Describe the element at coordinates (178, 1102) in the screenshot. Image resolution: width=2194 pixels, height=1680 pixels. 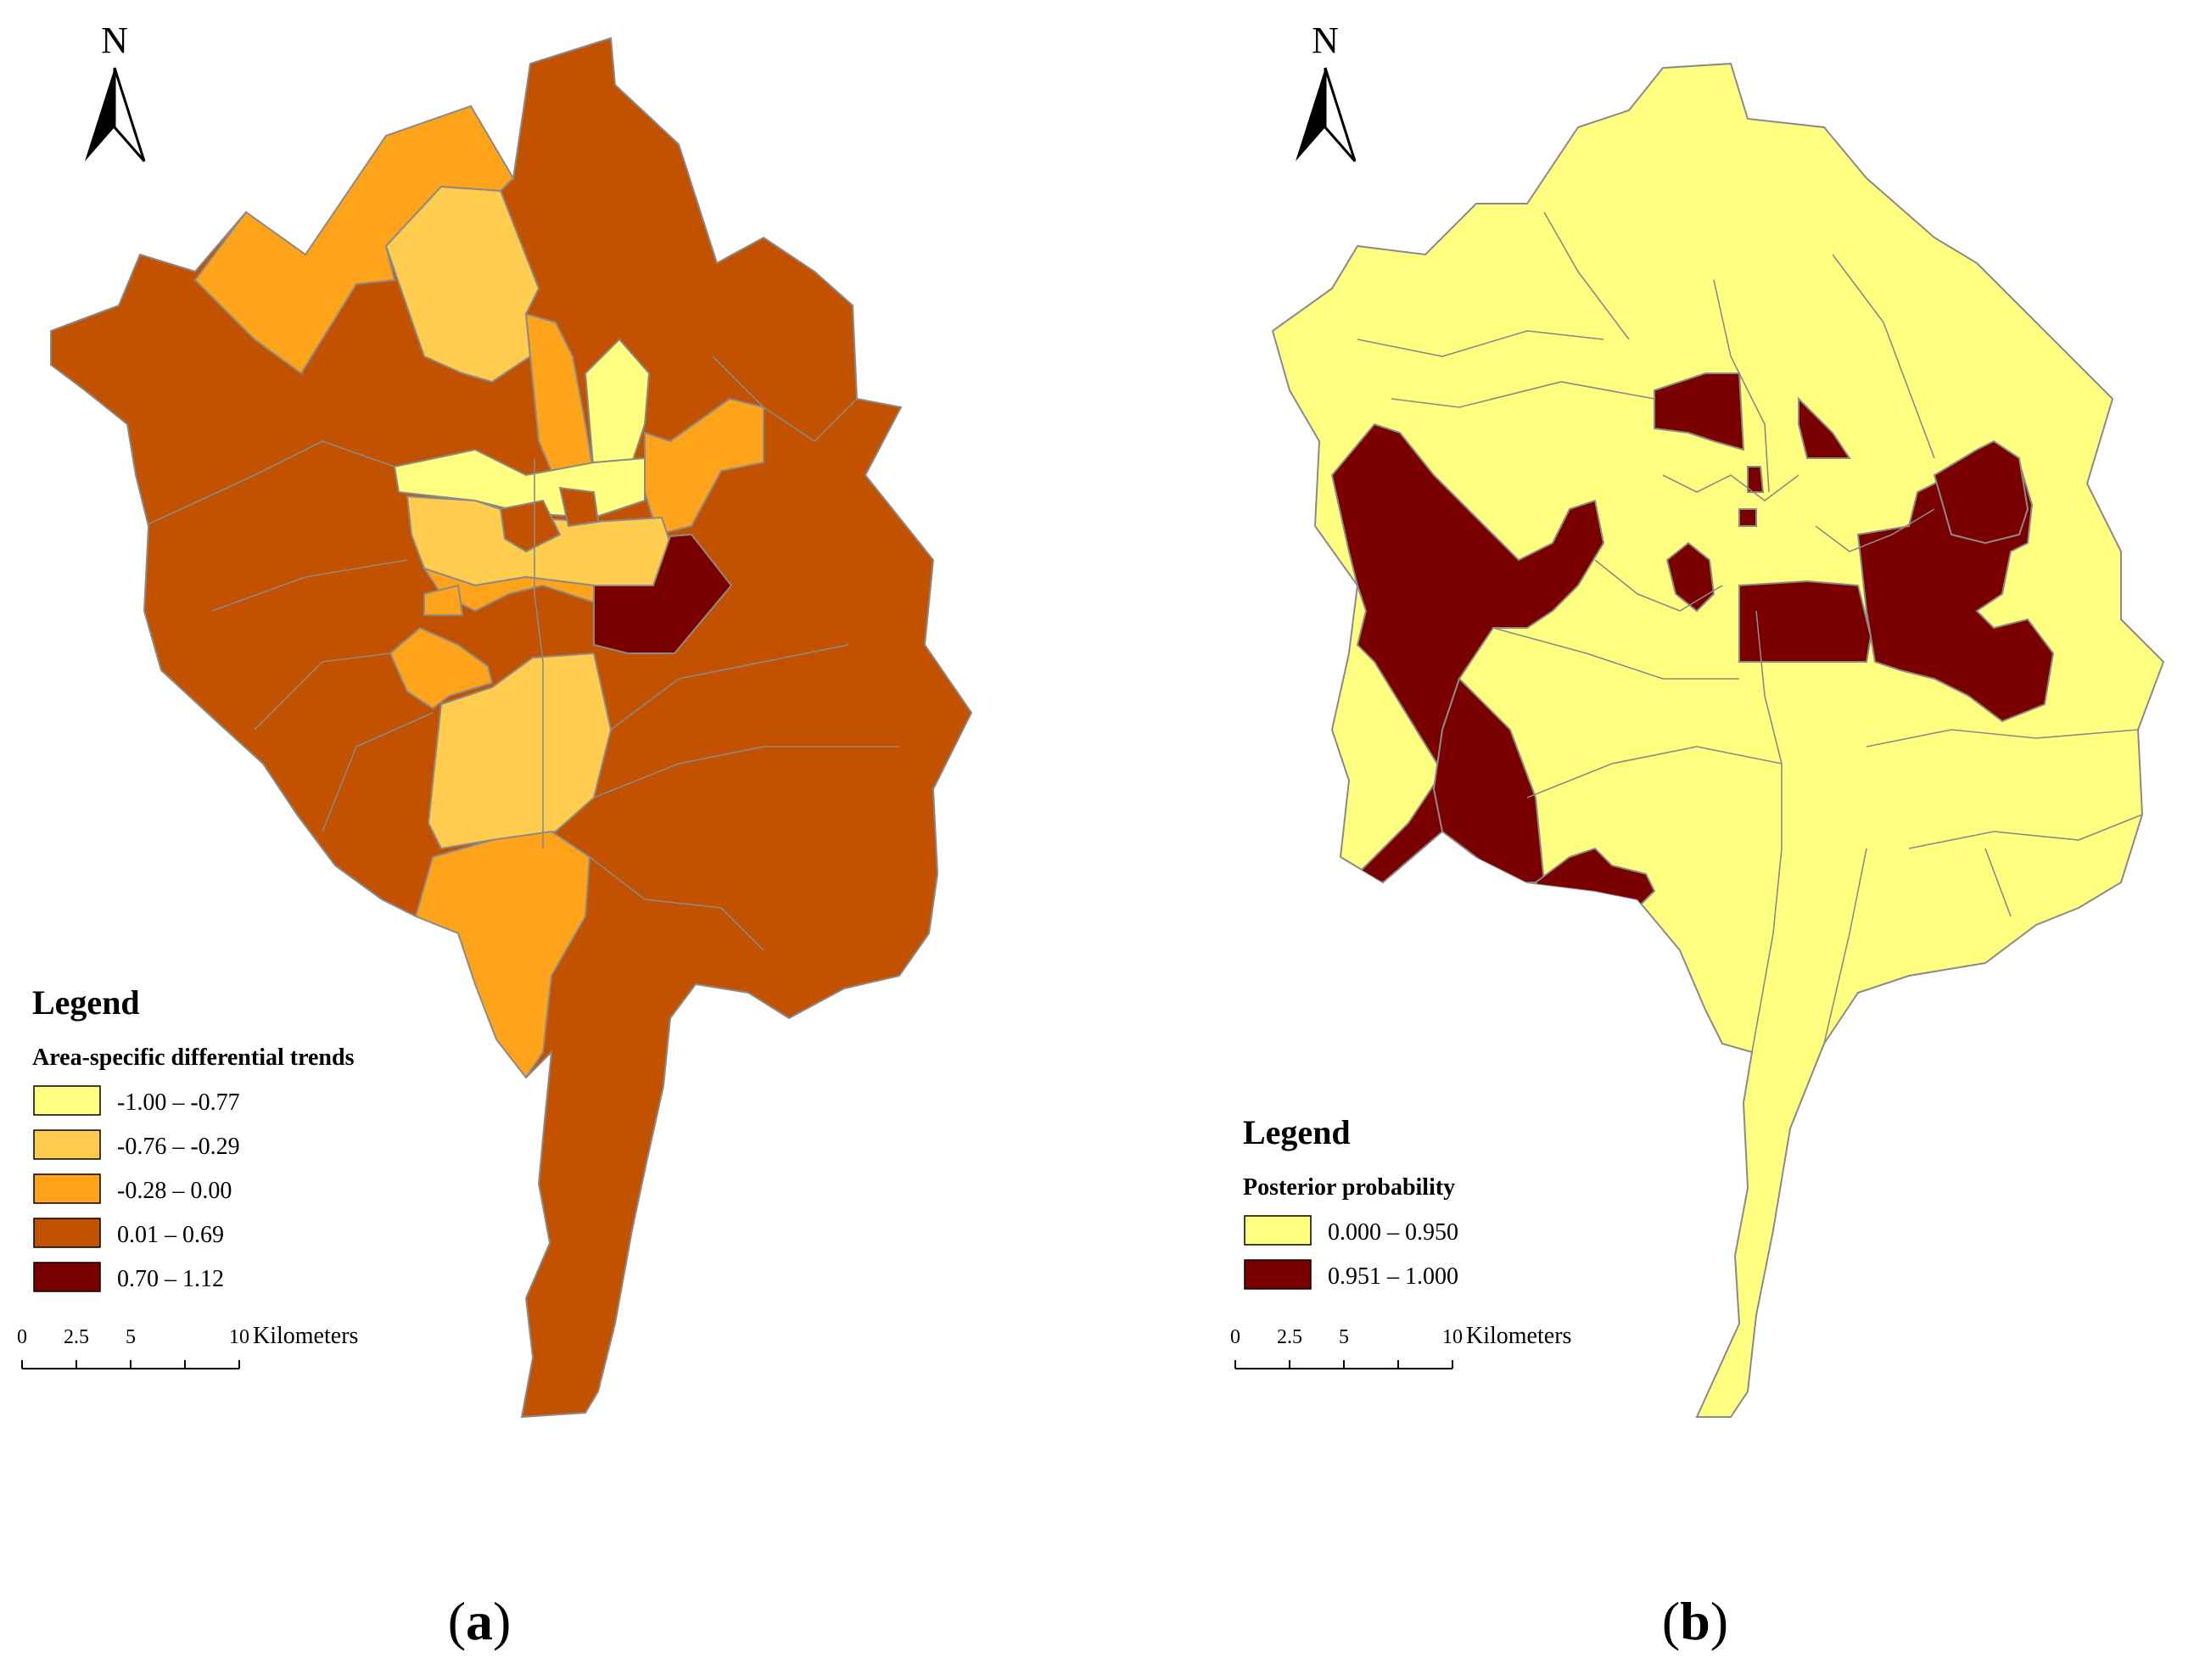
I see `legend-class-label: -1.00 – -0.77` at that location.